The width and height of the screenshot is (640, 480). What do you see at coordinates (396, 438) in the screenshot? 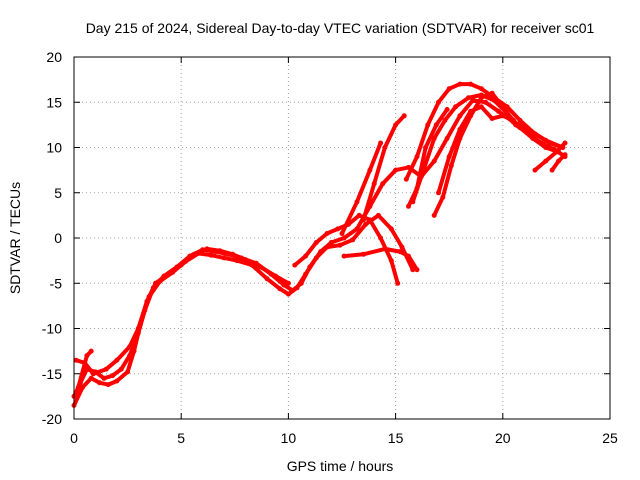
I see `x-tick-label: 15` at bounding box center [396, 438].